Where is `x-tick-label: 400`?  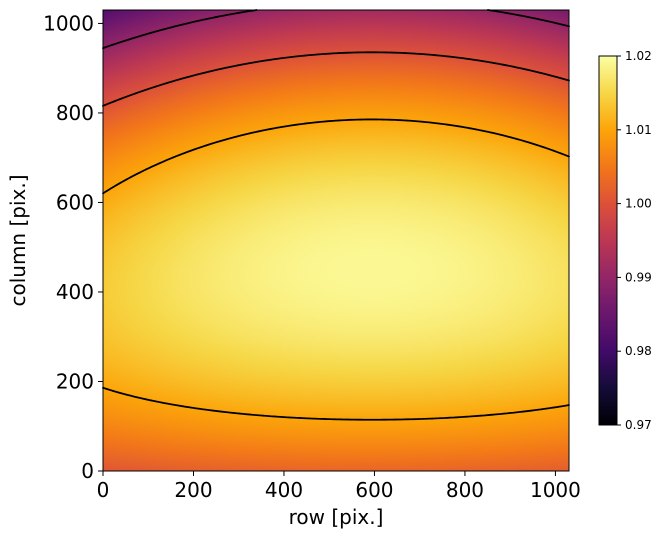
x-tick-label: 400 is located at coordinates (284, 490).